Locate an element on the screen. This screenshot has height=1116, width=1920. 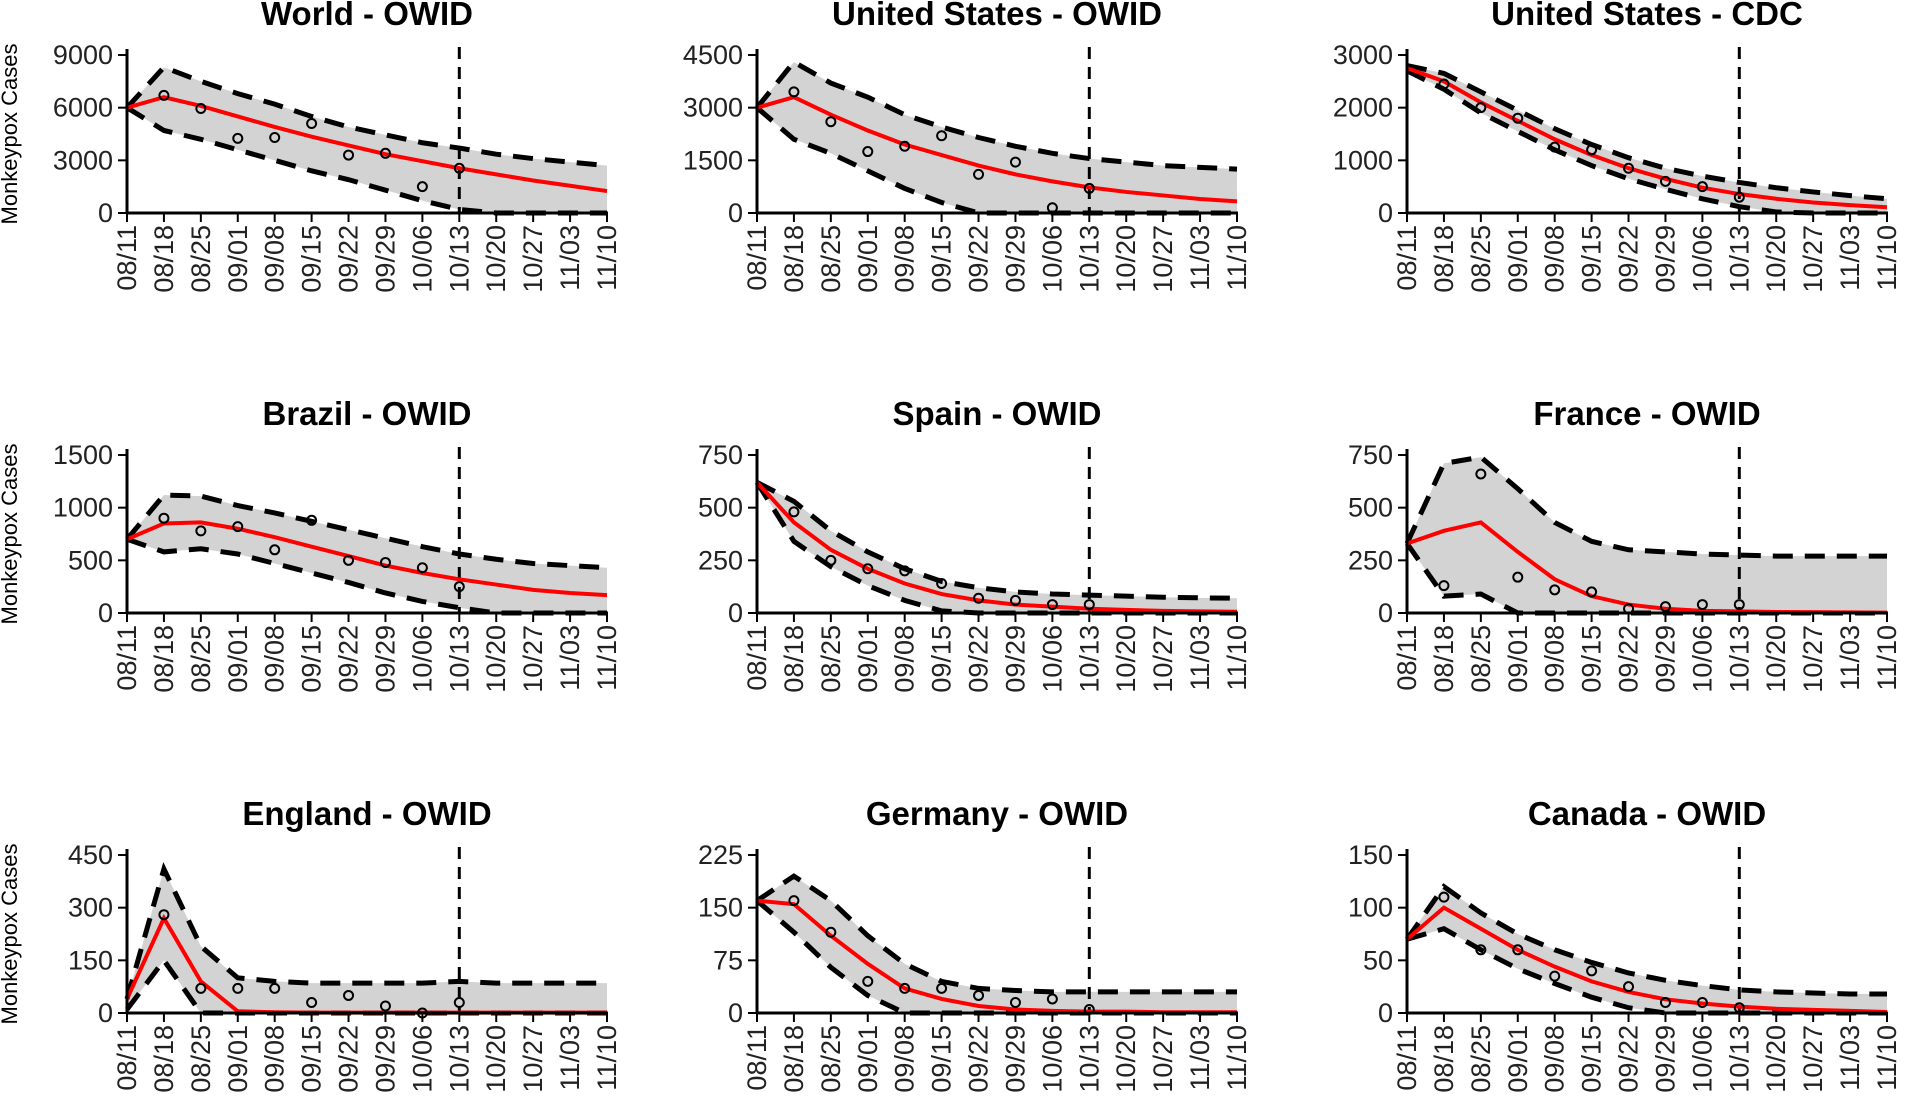
panel-title: Brazil - OWID is located at coordinates (366, 413).